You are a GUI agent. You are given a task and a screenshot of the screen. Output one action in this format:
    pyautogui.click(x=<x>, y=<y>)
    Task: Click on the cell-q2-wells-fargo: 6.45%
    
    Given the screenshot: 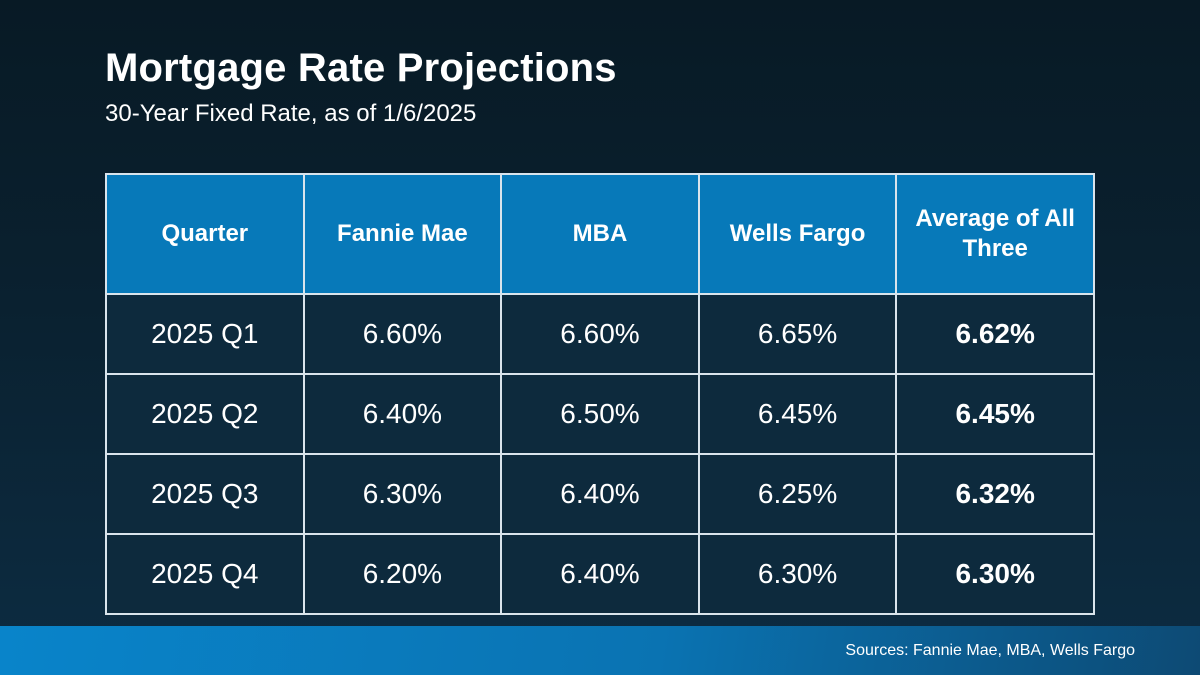 What is the action you would take?
    pyautogui.click(x=797, y=414)
    